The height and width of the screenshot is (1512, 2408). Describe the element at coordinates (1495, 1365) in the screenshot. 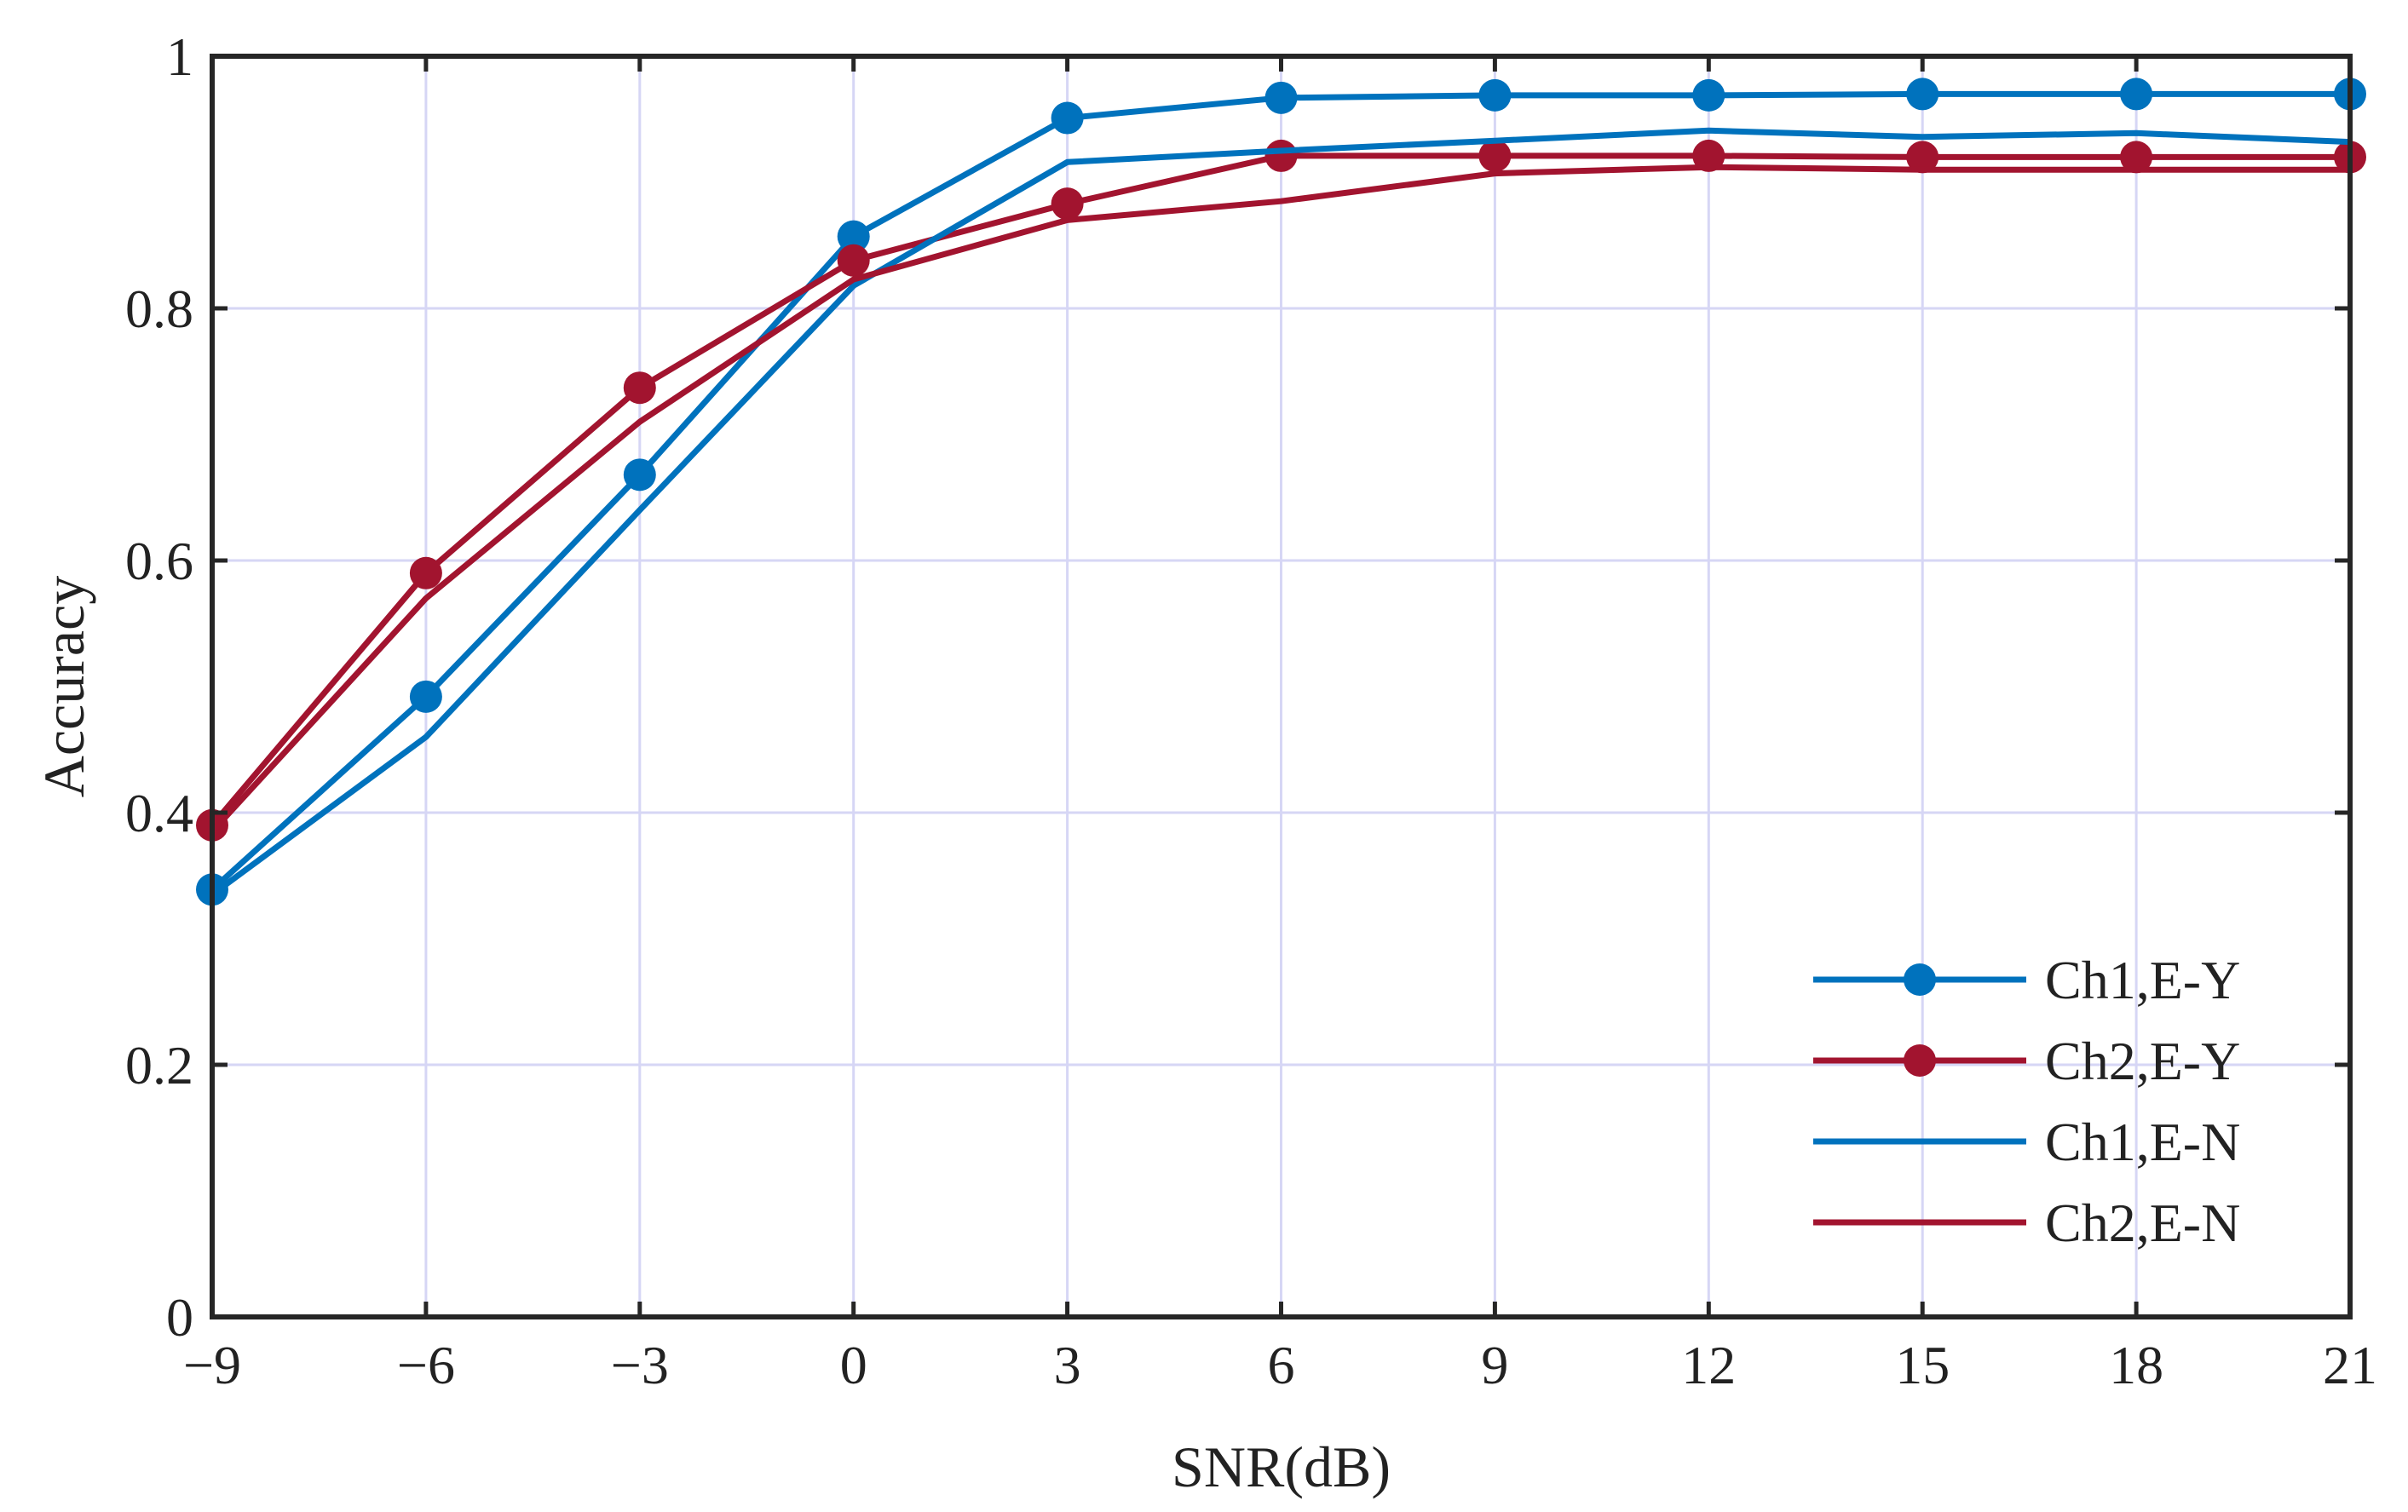

I see `x-tick-label: 9` at that location.